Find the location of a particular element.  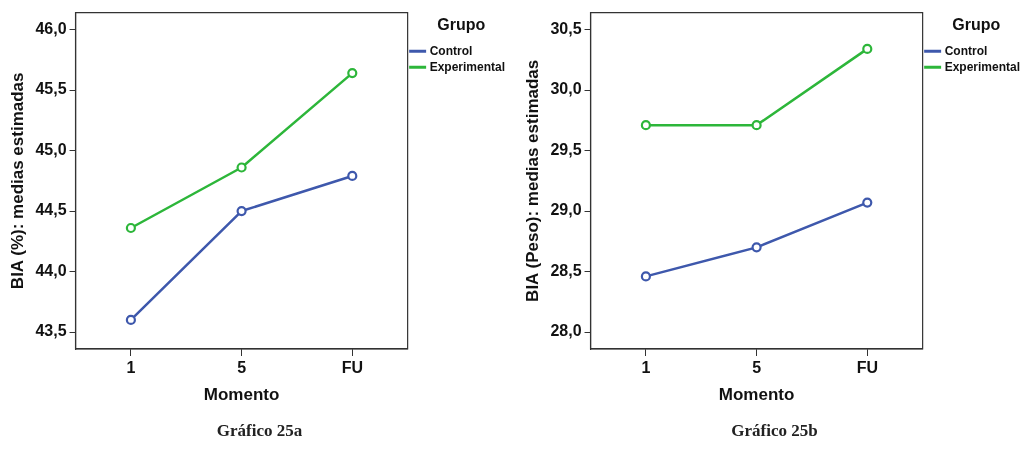

y-tick-label: 30,5 is located at coordinates (566, 28).